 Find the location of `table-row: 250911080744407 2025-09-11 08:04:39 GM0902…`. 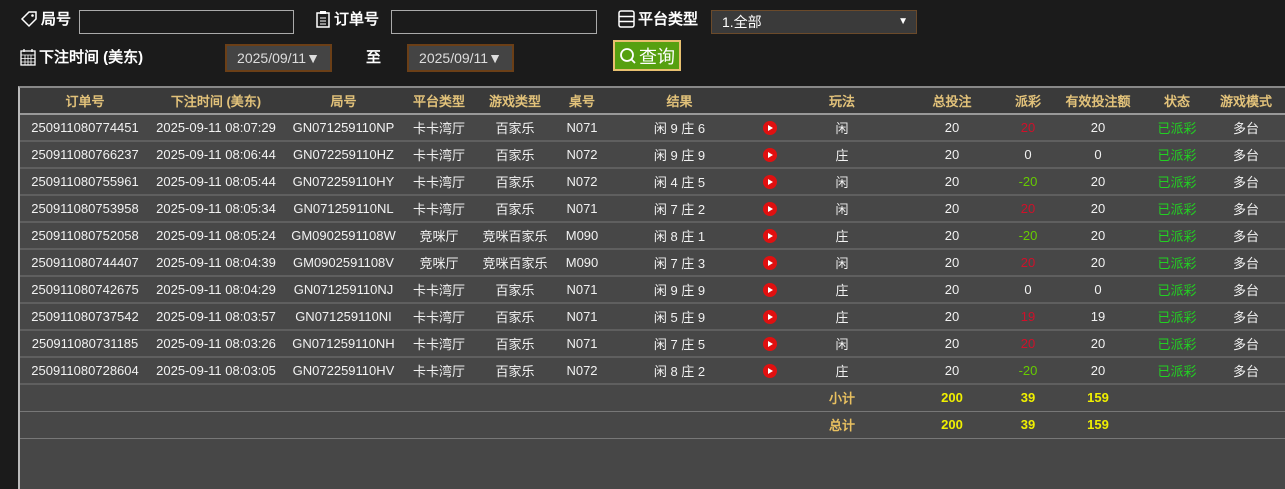

table-row: 250911080744407 2025-09-11 08:04:39 GM0902… is located at coordinates (652, 263).